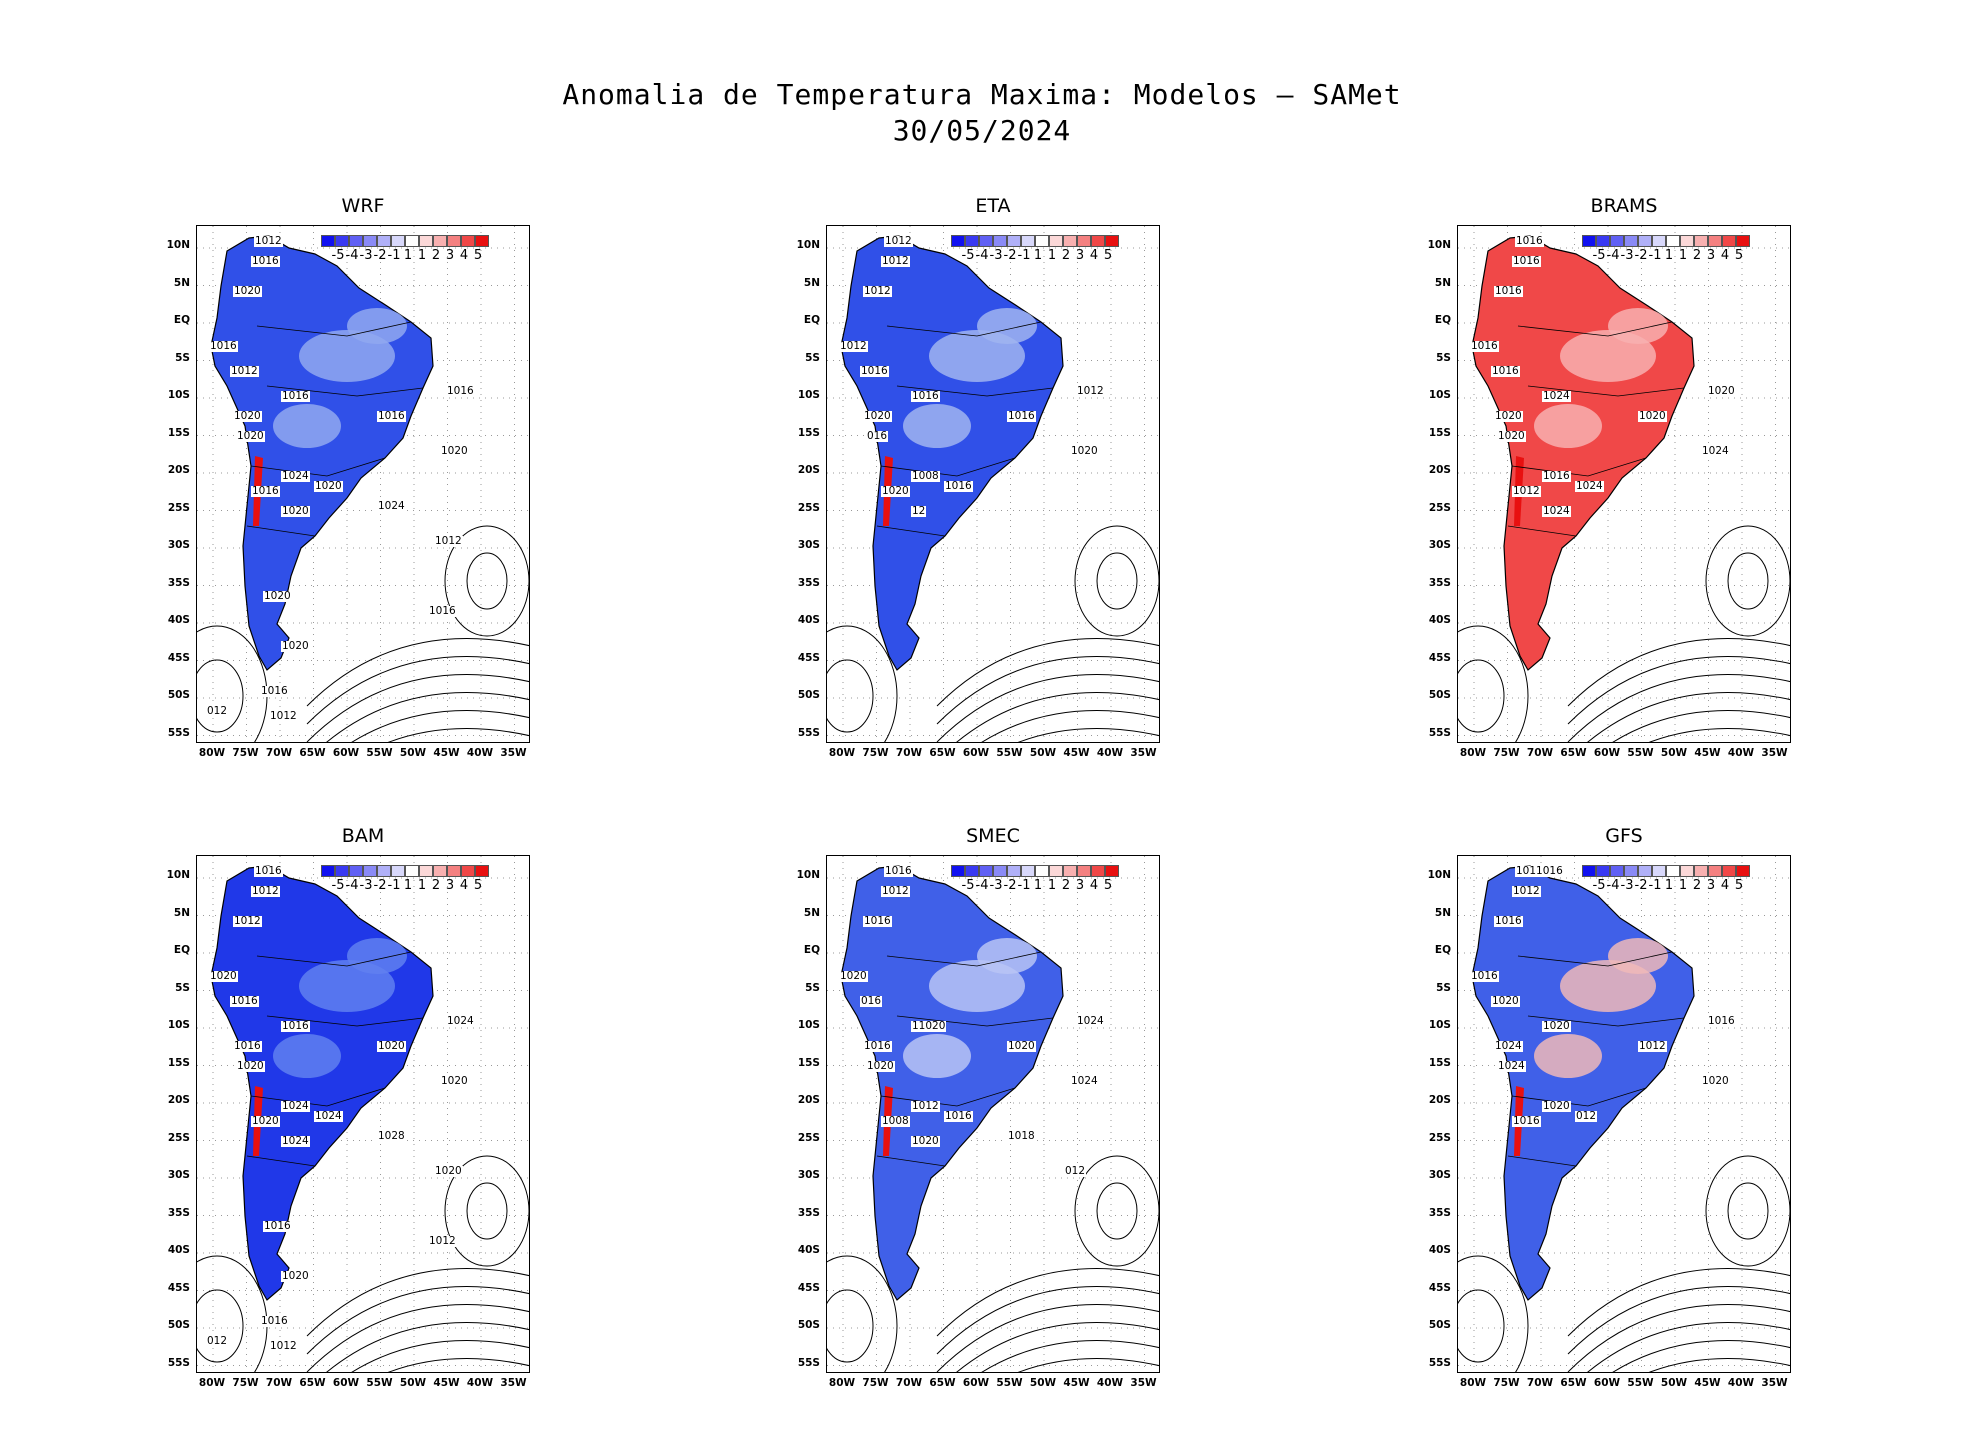 The height and width of the screenshot is (1436, 1964). What do you see at coordinates (808, 395) in the screenshot?
I see `lat-tick-label: 10S` at bounding box center [808, 395].